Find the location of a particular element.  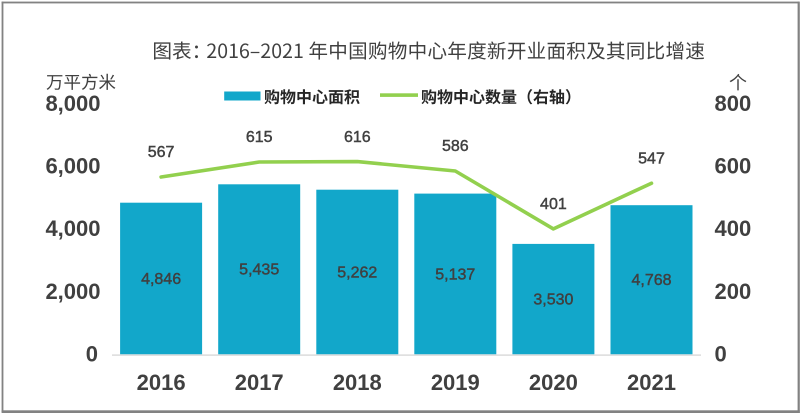

svg-text: 616 is located at coordinates (357, 137).